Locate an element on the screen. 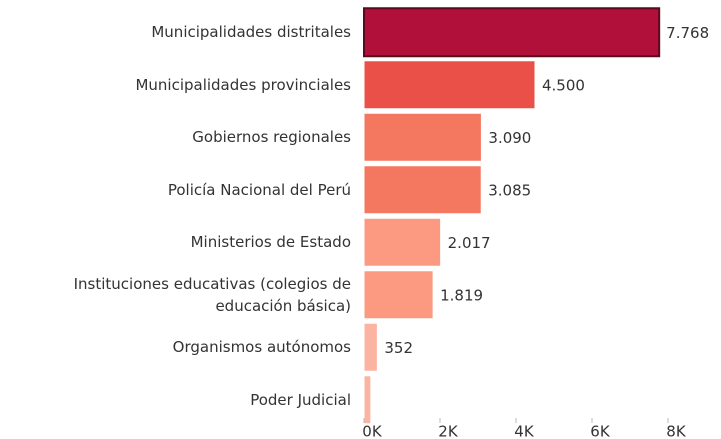 The image size is (721, 439). category-label-box: Organismos autónomos is located at coordinates (261, 347).